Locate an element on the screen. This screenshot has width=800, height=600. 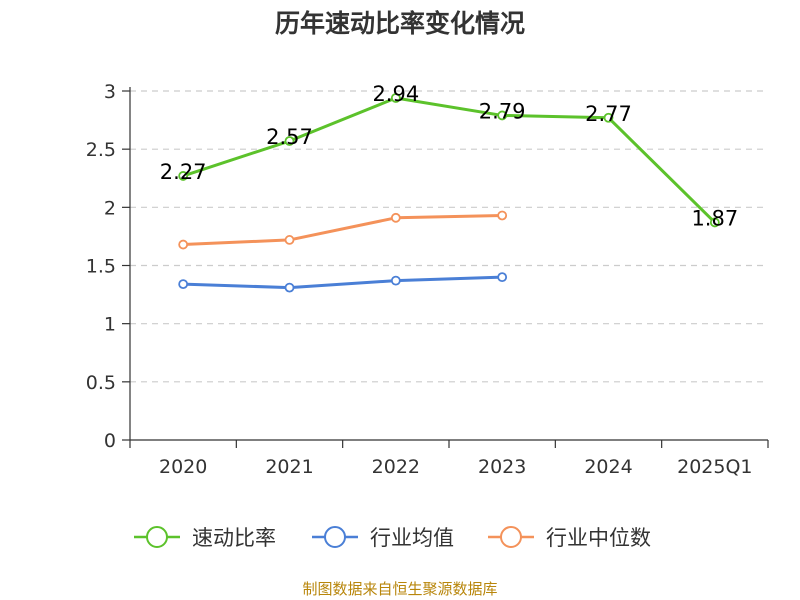
legend-label: 速动比率 is located at coordinates (234, 538).